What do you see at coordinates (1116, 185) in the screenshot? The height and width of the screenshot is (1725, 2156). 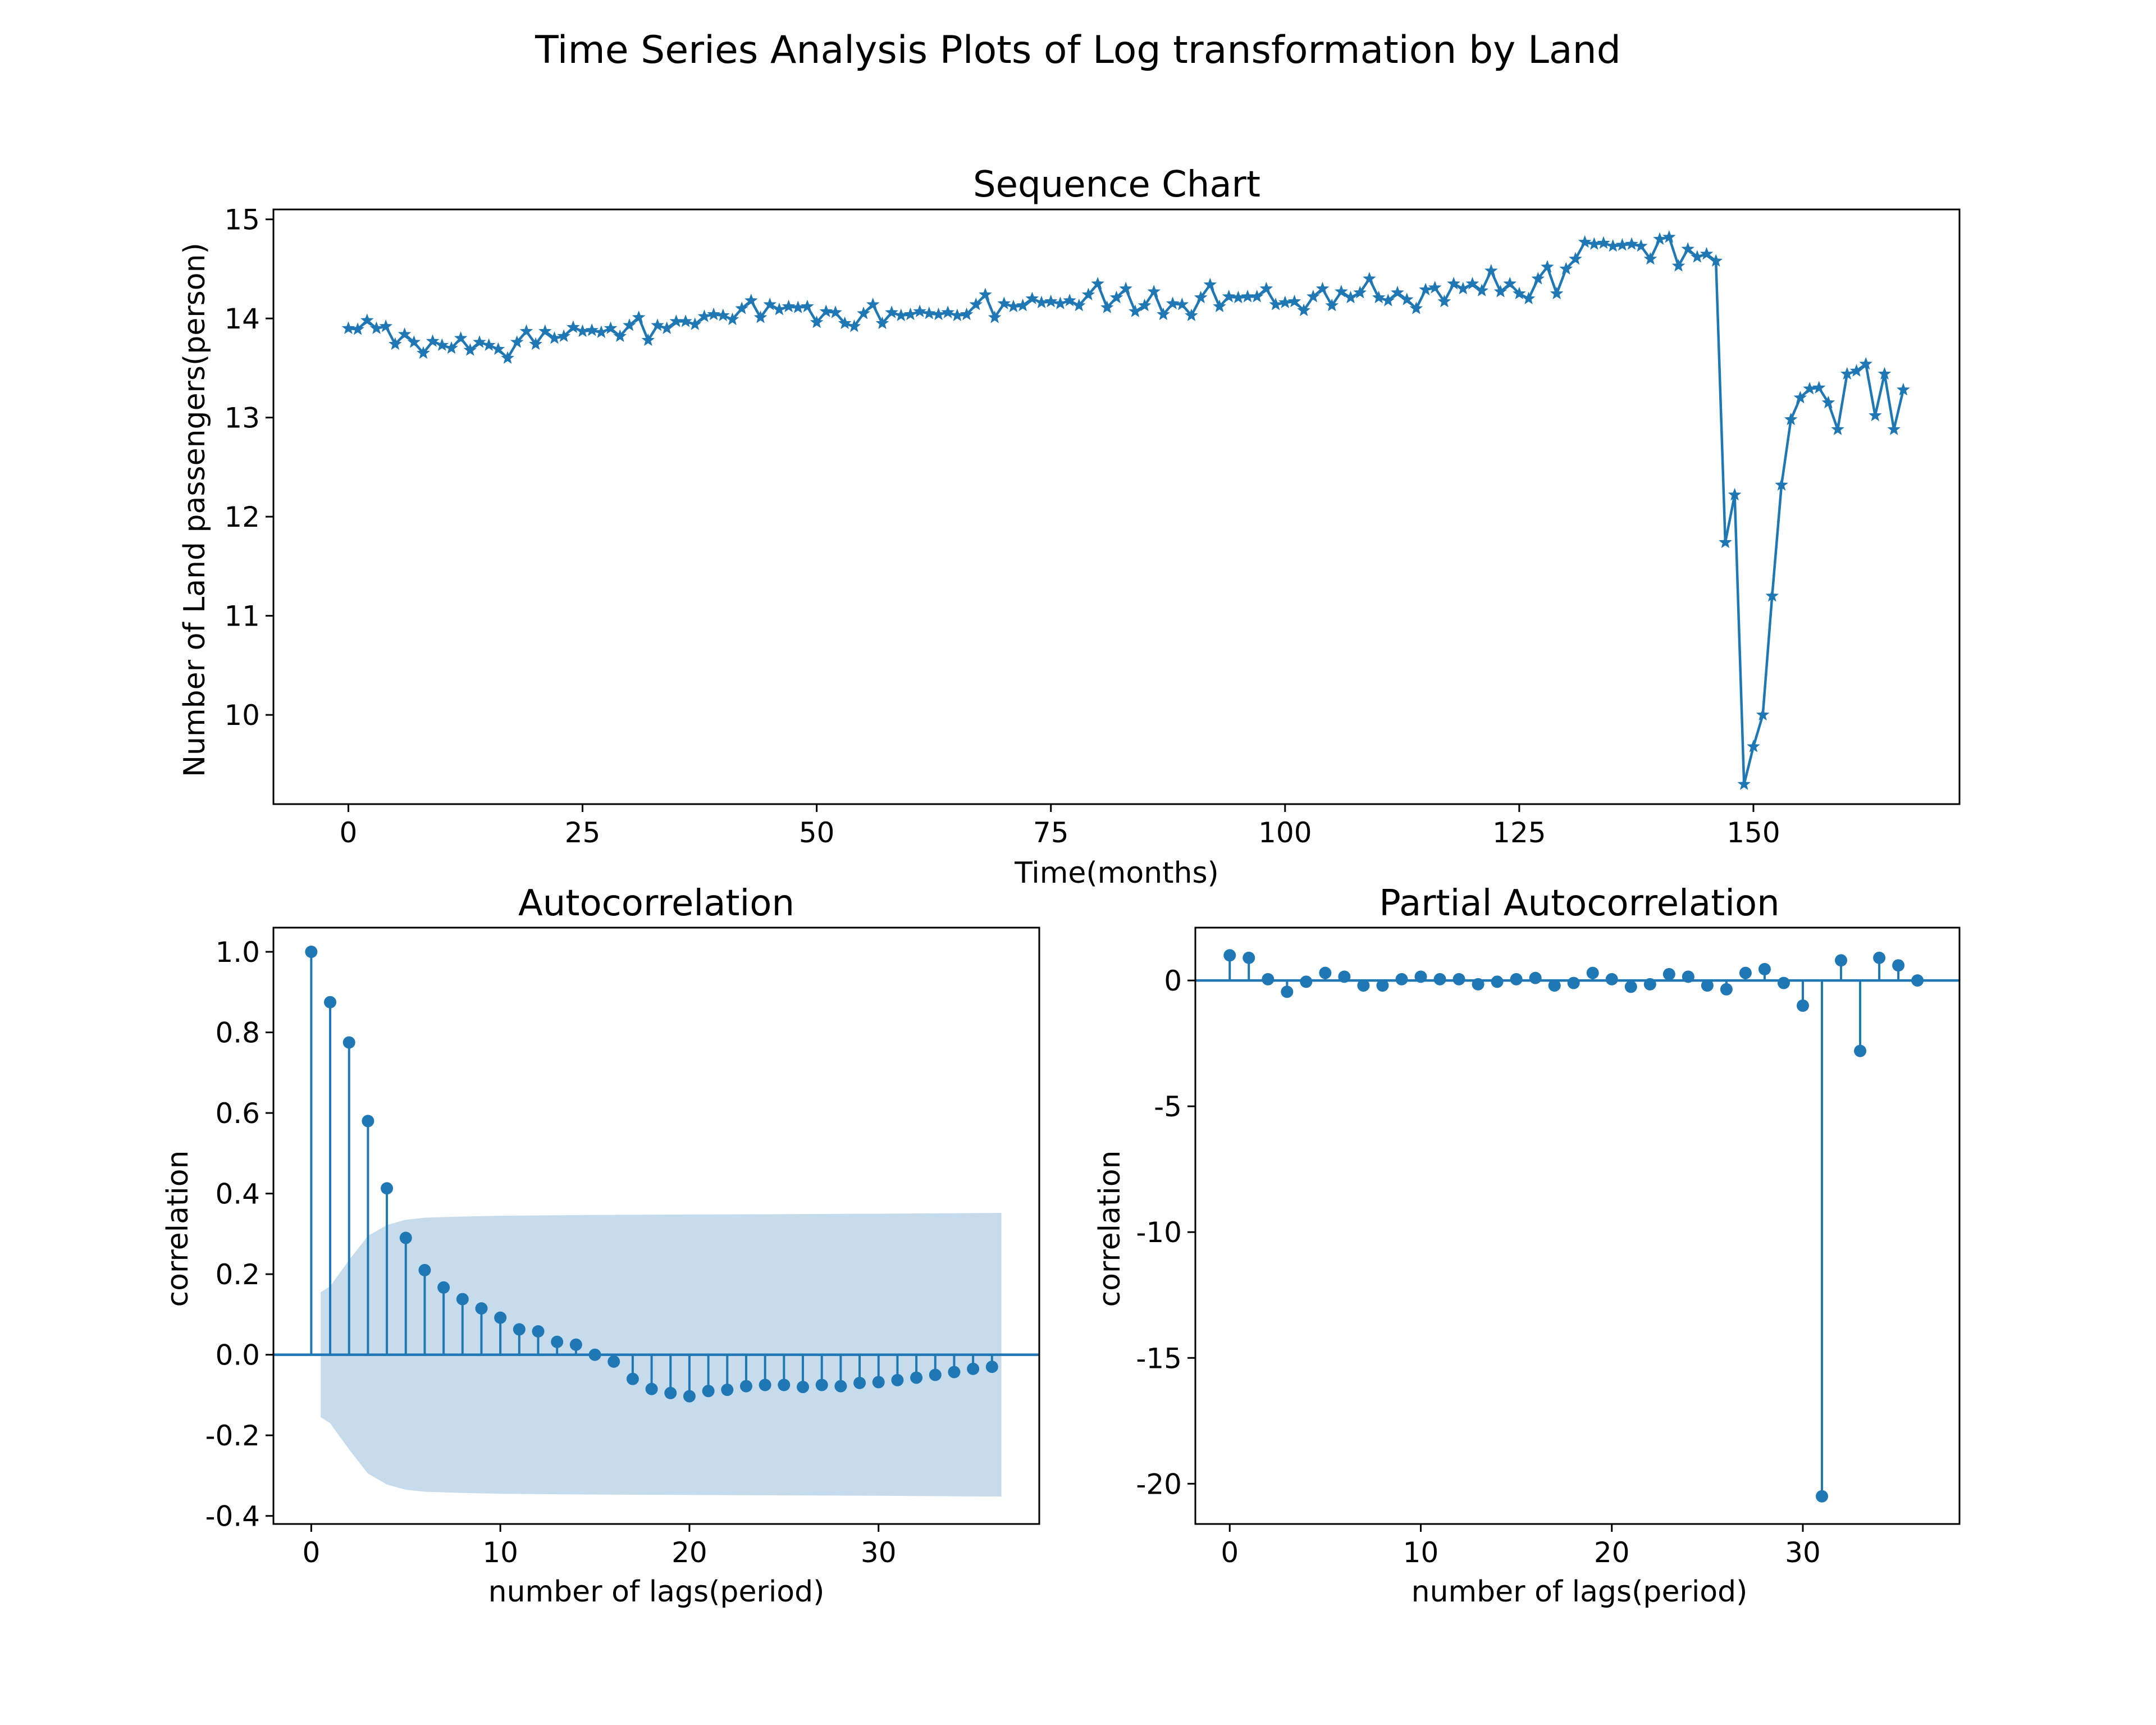 I see `sequence-chart-title: Sequence Chart` at bounding box center [1116, 185].